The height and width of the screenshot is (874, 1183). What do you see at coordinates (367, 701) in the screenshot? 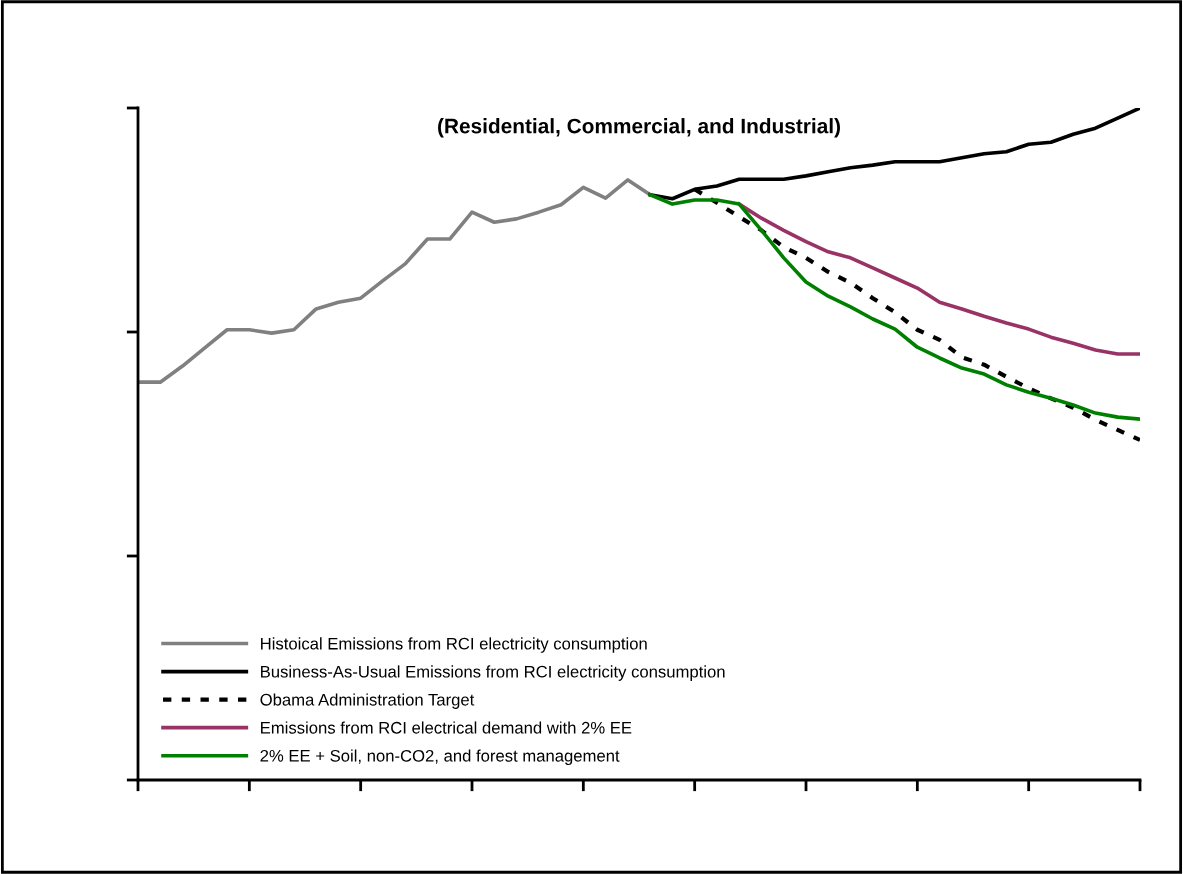
I see `legend-label: Obama Administration Target` at bounding box center [367, 701].